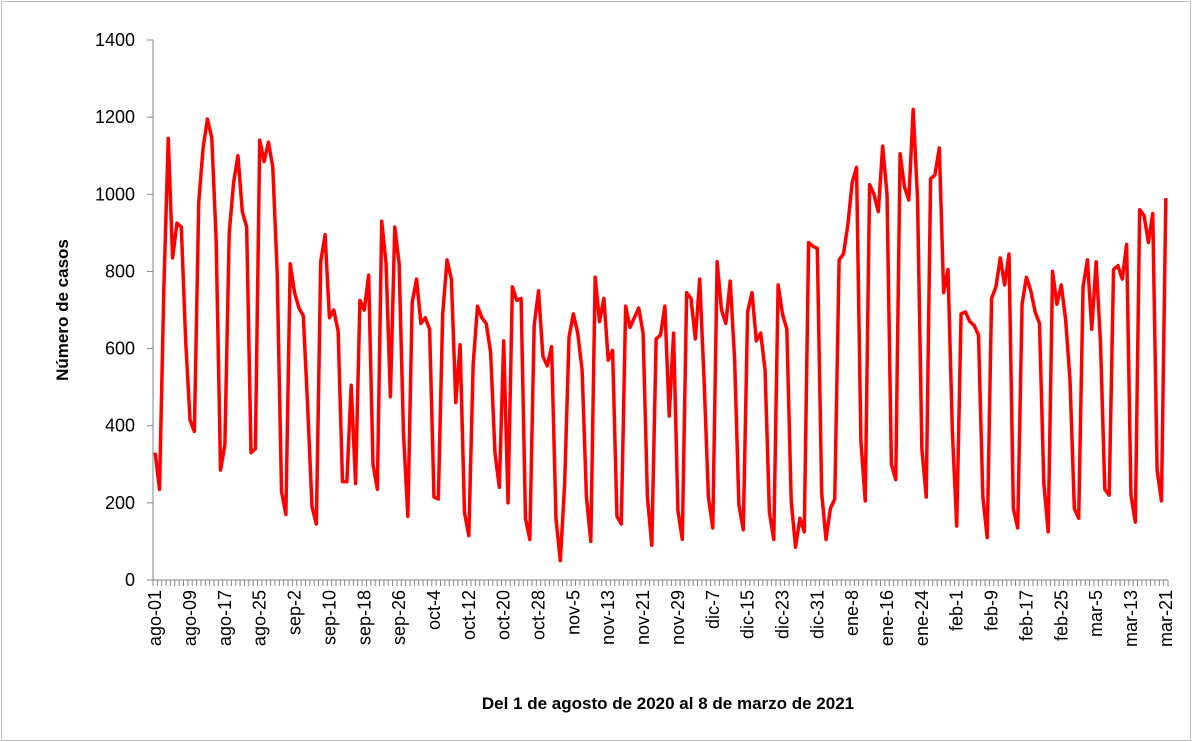  What do you see at coordinates (643, 617) in the screenshot?
I see `x-tick-label: nov-21` at bounding box center [643, 617].